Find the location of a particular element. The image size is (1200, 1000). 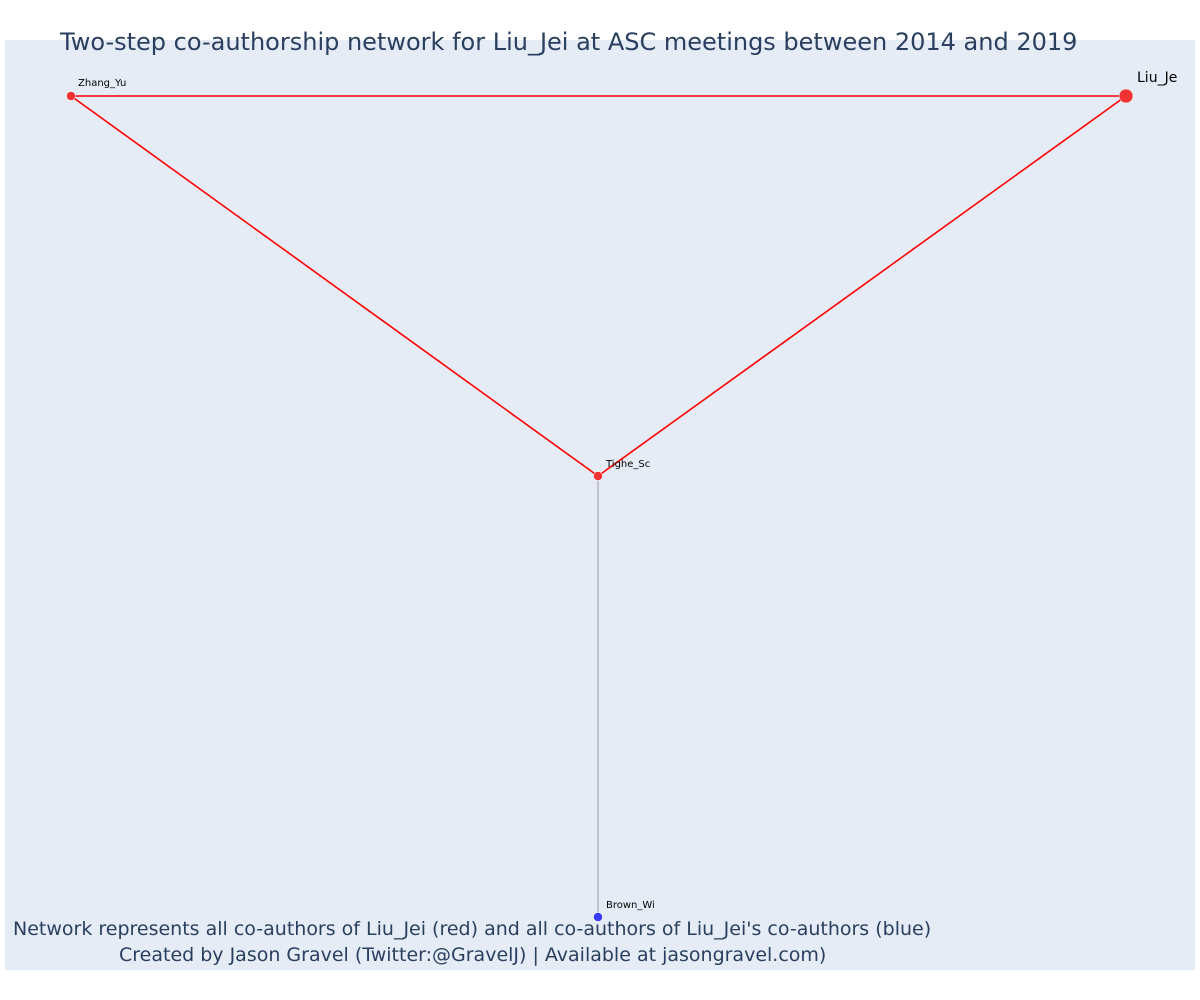

node-Liu_Je is located at coordinates (1126, 96).